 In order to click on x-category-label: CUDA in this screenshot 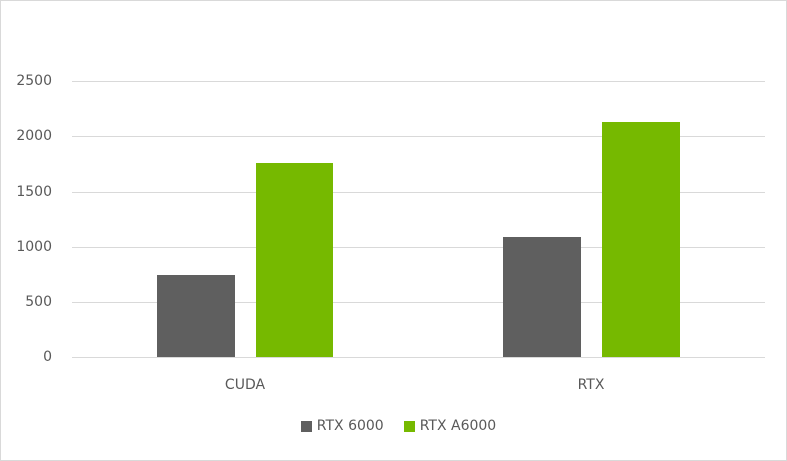, I will do `click(245, 385)`.